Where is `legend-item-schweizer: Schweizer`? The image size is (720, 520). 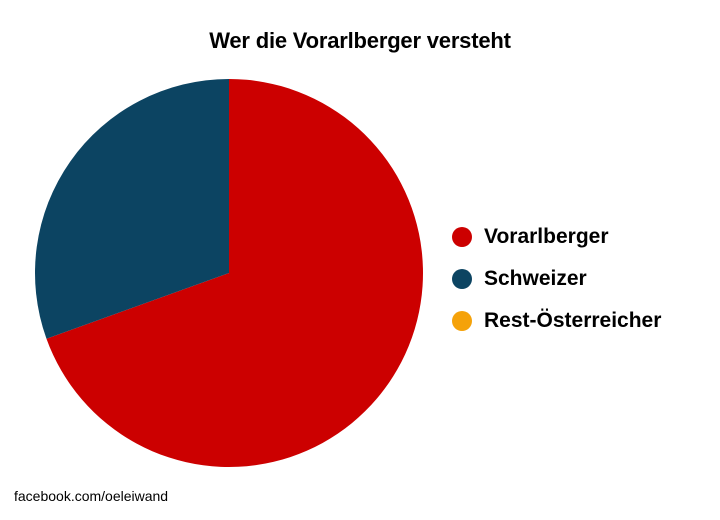 legend-item-schweizer: Schweizer is located at coordinates (582, 279).